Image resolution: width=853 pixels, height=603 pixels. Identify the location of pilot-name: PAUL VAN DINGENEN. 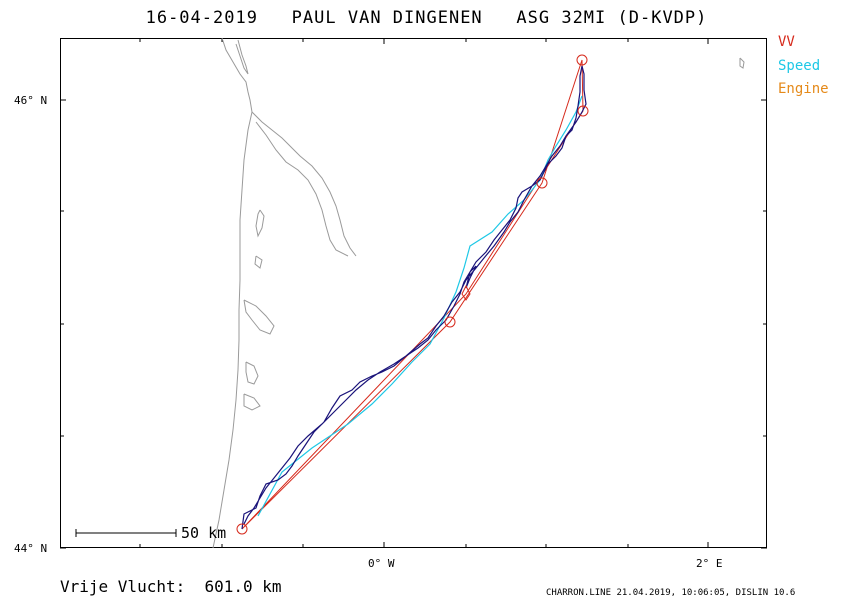
(387, 18).